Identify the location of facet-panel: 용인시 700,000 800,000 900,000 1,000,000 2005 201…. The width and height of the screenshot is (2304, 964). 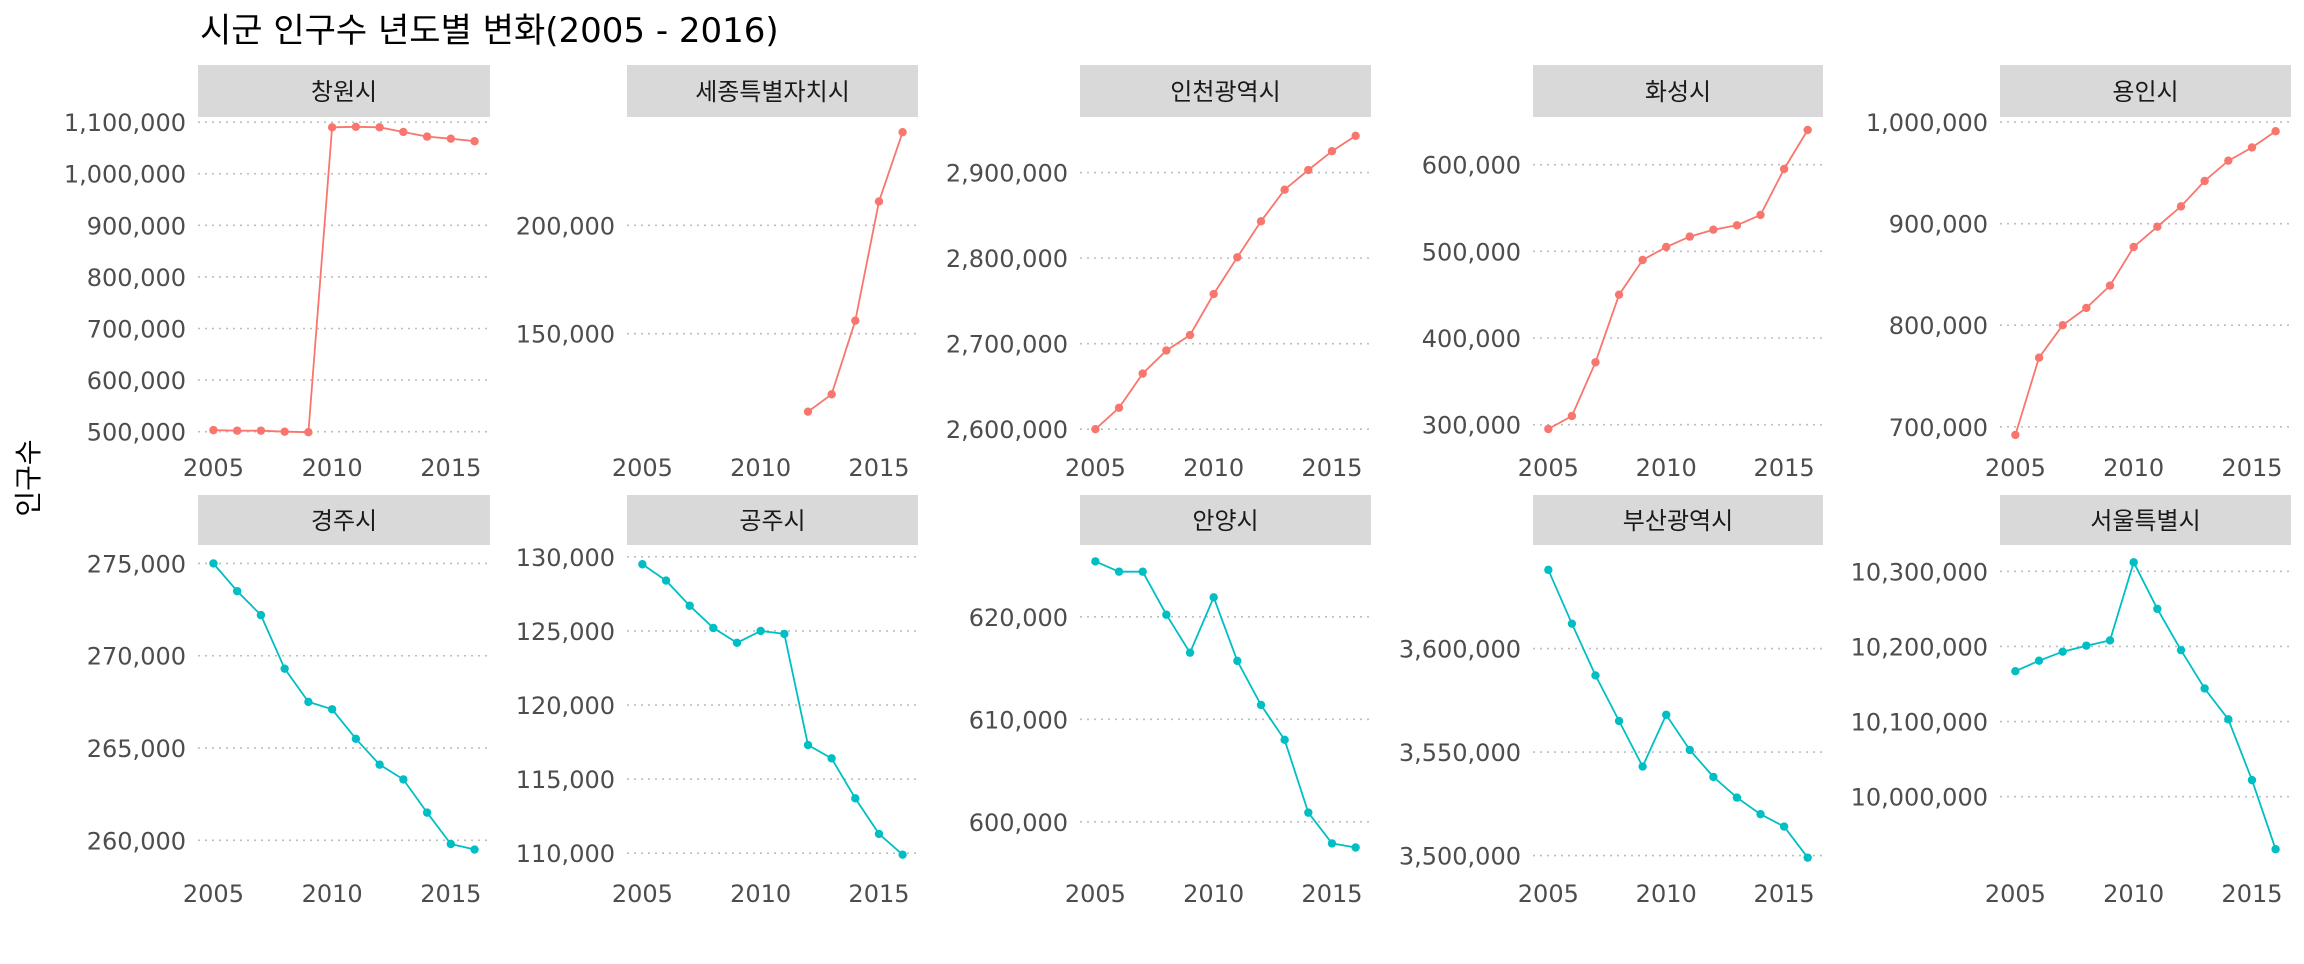
(2078, 273).